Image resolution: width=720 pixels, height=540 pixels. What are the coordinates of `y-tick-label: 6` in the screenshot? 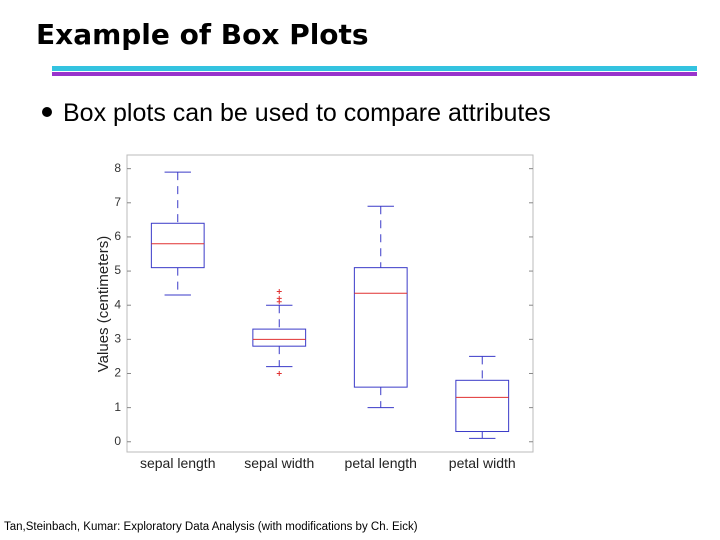 It's located at (117, 236).